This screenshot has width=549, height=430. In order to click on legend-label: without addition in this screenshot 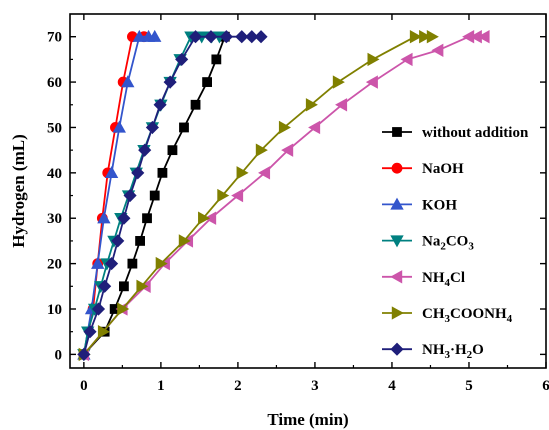, I will do `click(475, 133)`.